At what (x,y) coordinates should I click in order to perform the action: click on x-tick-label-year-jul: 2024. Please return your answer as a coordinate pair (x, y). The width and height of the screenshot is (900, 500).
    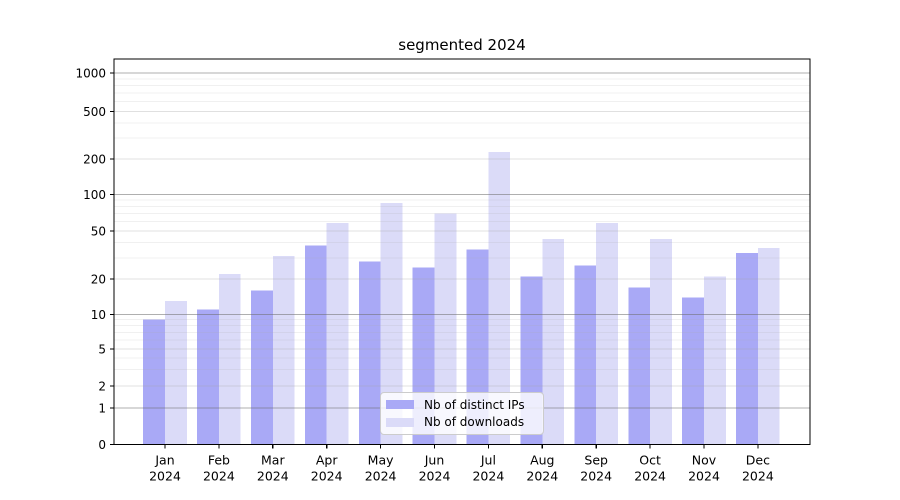
    Looking at the image, I should click on (488, 476).